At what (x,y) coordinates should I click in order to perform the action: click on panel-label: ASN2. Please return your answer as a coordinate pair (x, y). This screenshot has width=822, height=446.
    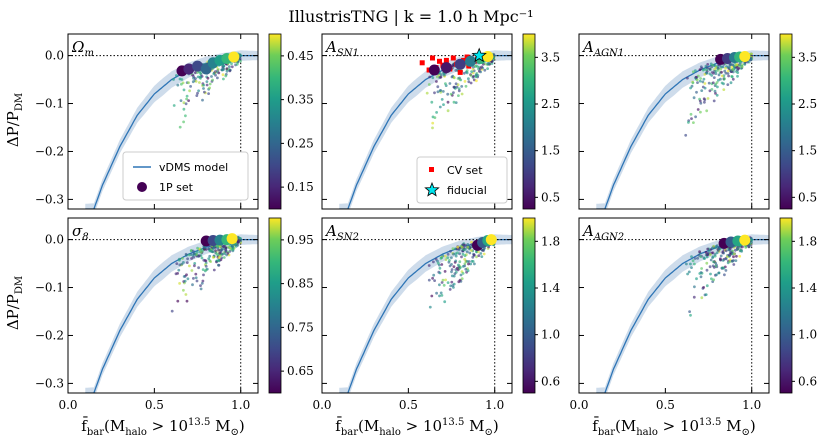
    Looking at the image, I should click on (341, 232).